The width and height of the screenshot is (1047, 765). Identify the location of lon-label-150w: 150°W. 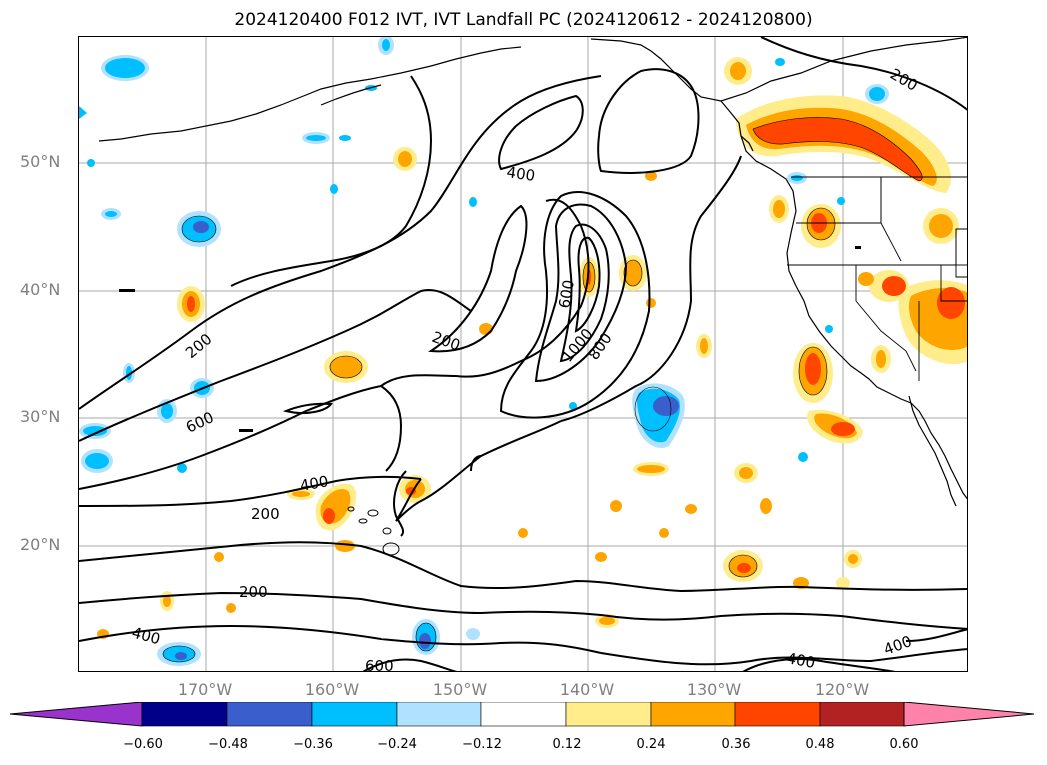
(460, 689).